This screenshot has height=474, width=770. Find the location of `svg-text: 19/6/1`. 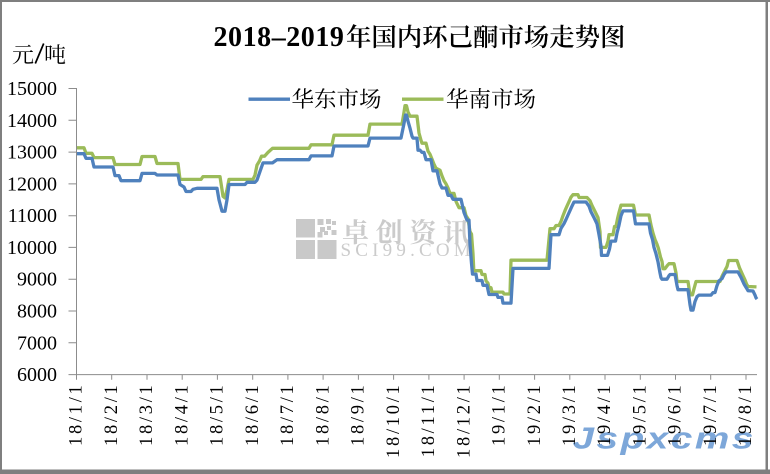

svg-text: 19/6/1 is located at coordinates (676, 414).